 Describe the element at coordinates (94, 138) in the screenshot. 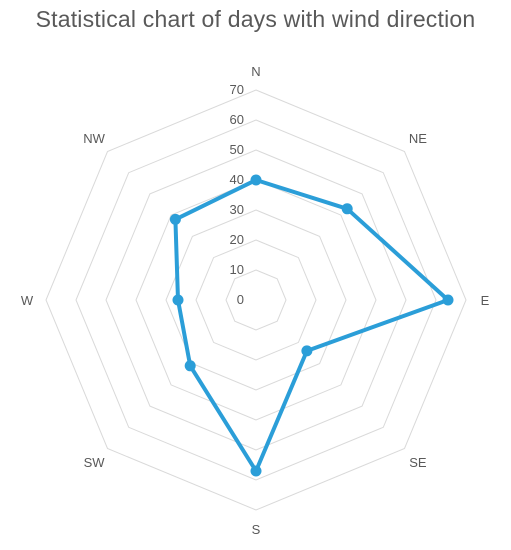

I see `category-label-nw: NW` at that location.